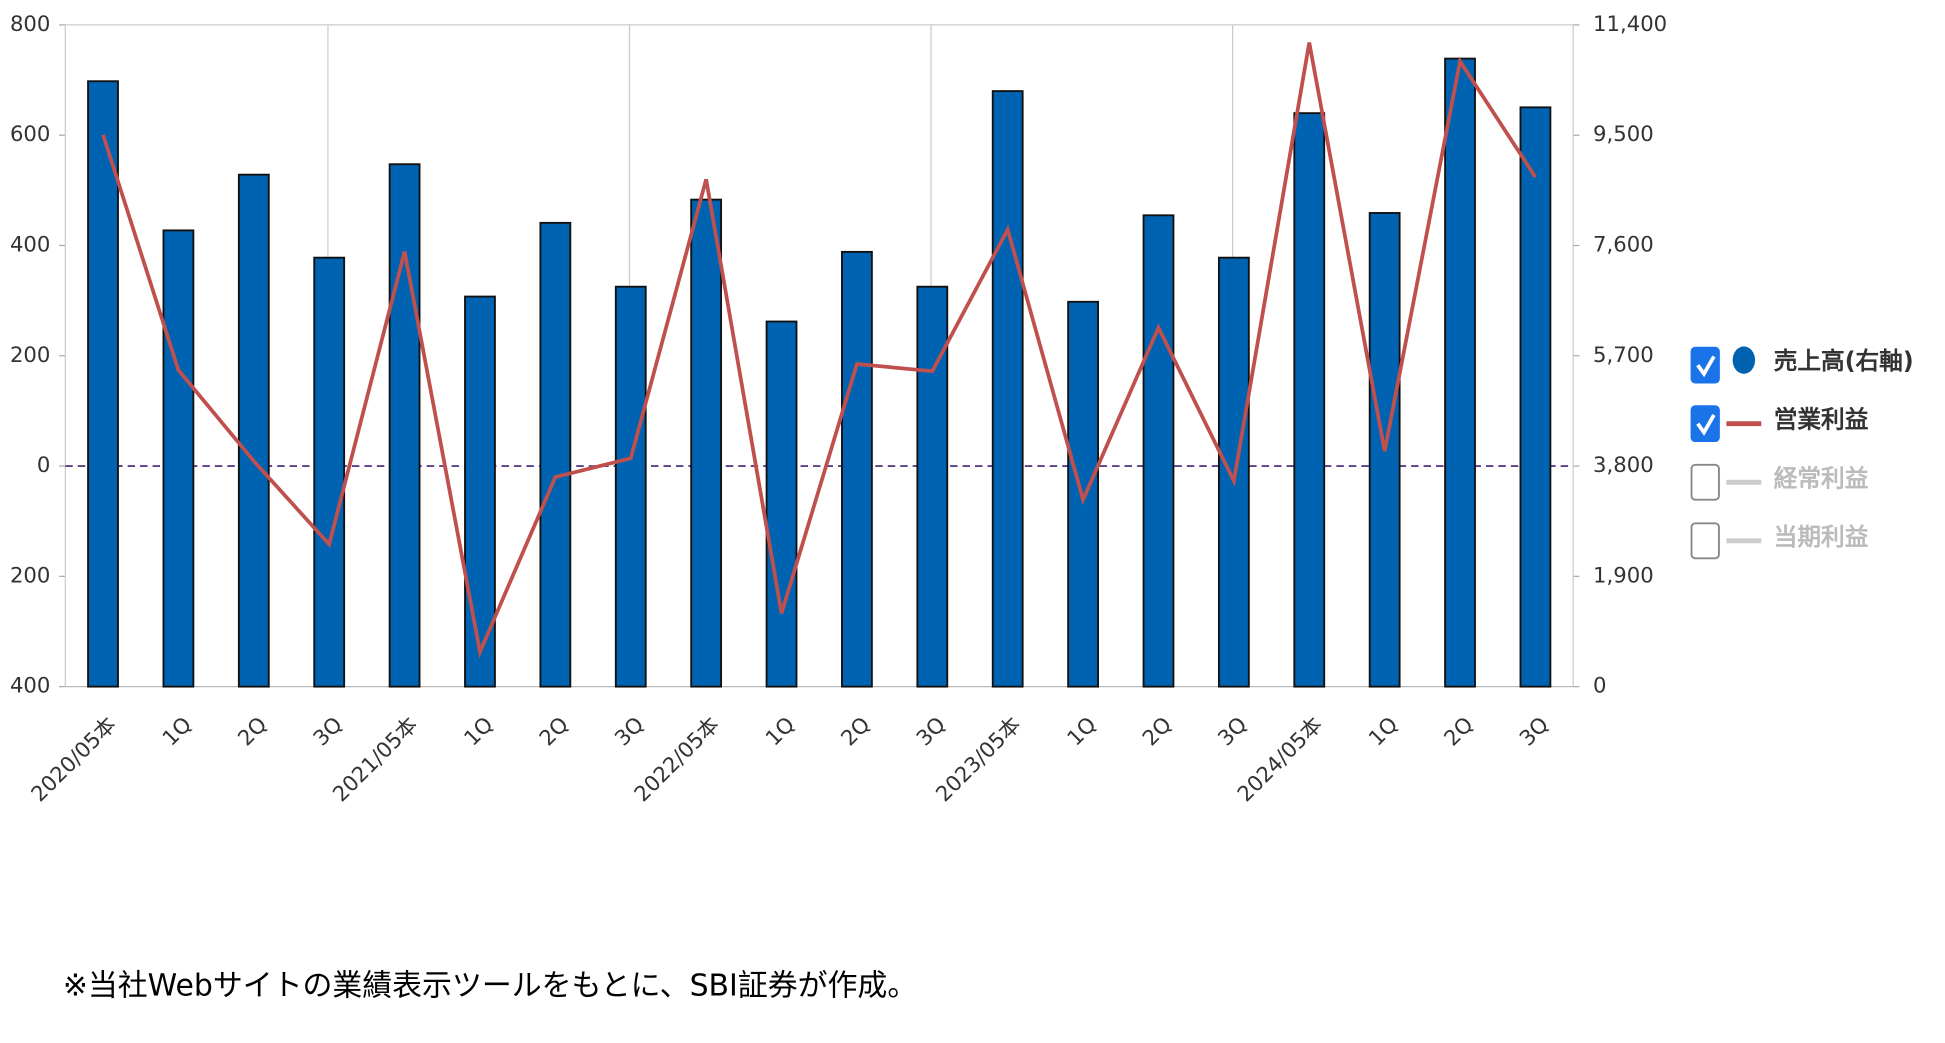 This screenshot has width=1945, height=1043. Describe the element at coordinates (30, 133) in the screenshot. I see `y-tick-label: 600` at that location.